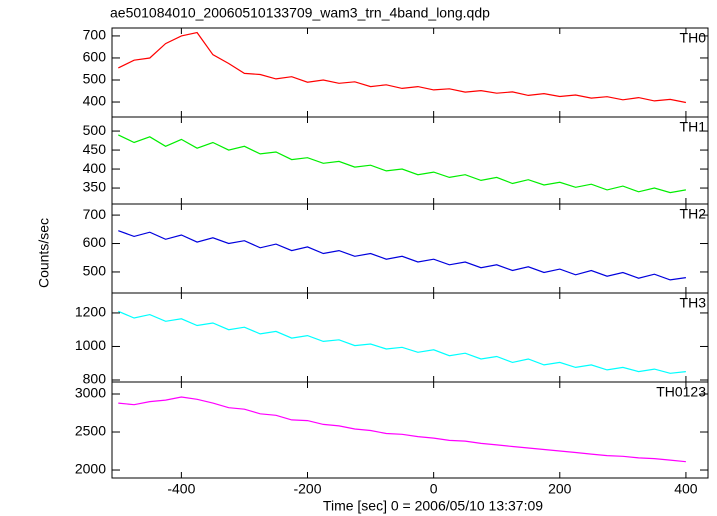 This screenshot has height=516, width=717. What do you see at coordinates (693, 303) in the screenshot?
I see `panel-label: TH3` at bounding box center [693, 303].